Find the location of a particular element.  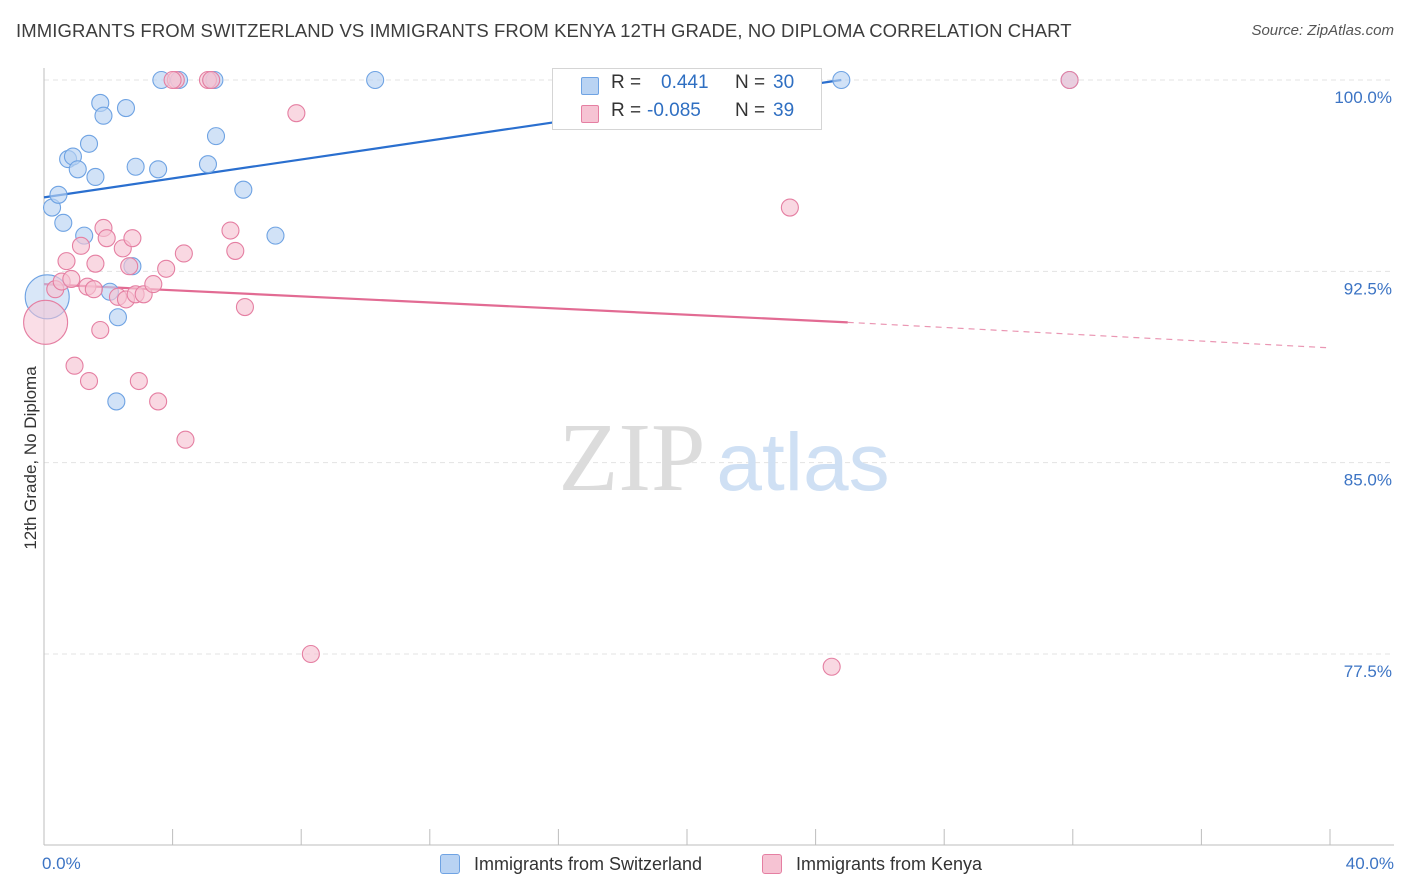

watermark-zip: ZIP is located at coordinates (632, 458).